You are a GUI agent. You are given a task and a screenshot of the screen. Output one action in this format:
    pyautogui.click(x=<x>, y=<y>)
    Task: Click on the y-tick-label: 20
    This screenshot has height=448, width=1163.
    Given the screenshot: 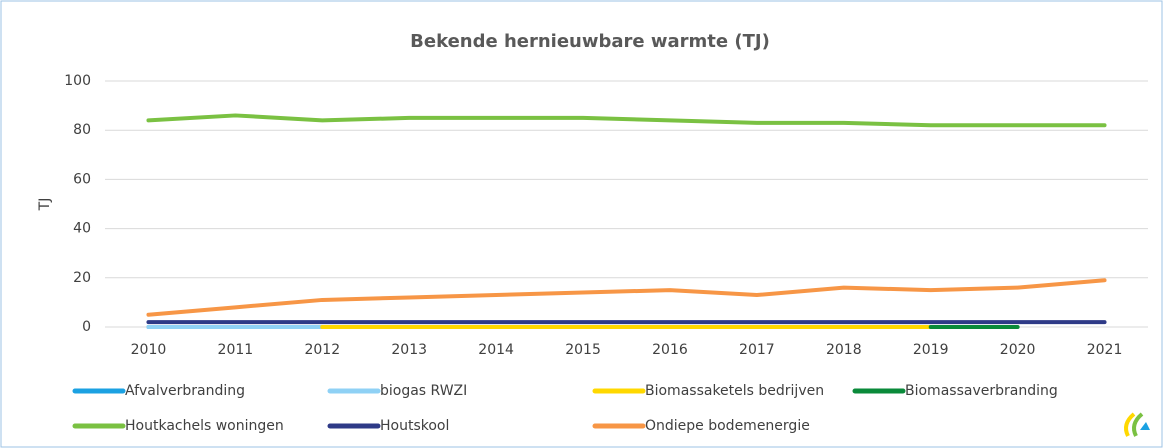 What is the action you would take?
    pyautogui.click(x=82, y=278)
    